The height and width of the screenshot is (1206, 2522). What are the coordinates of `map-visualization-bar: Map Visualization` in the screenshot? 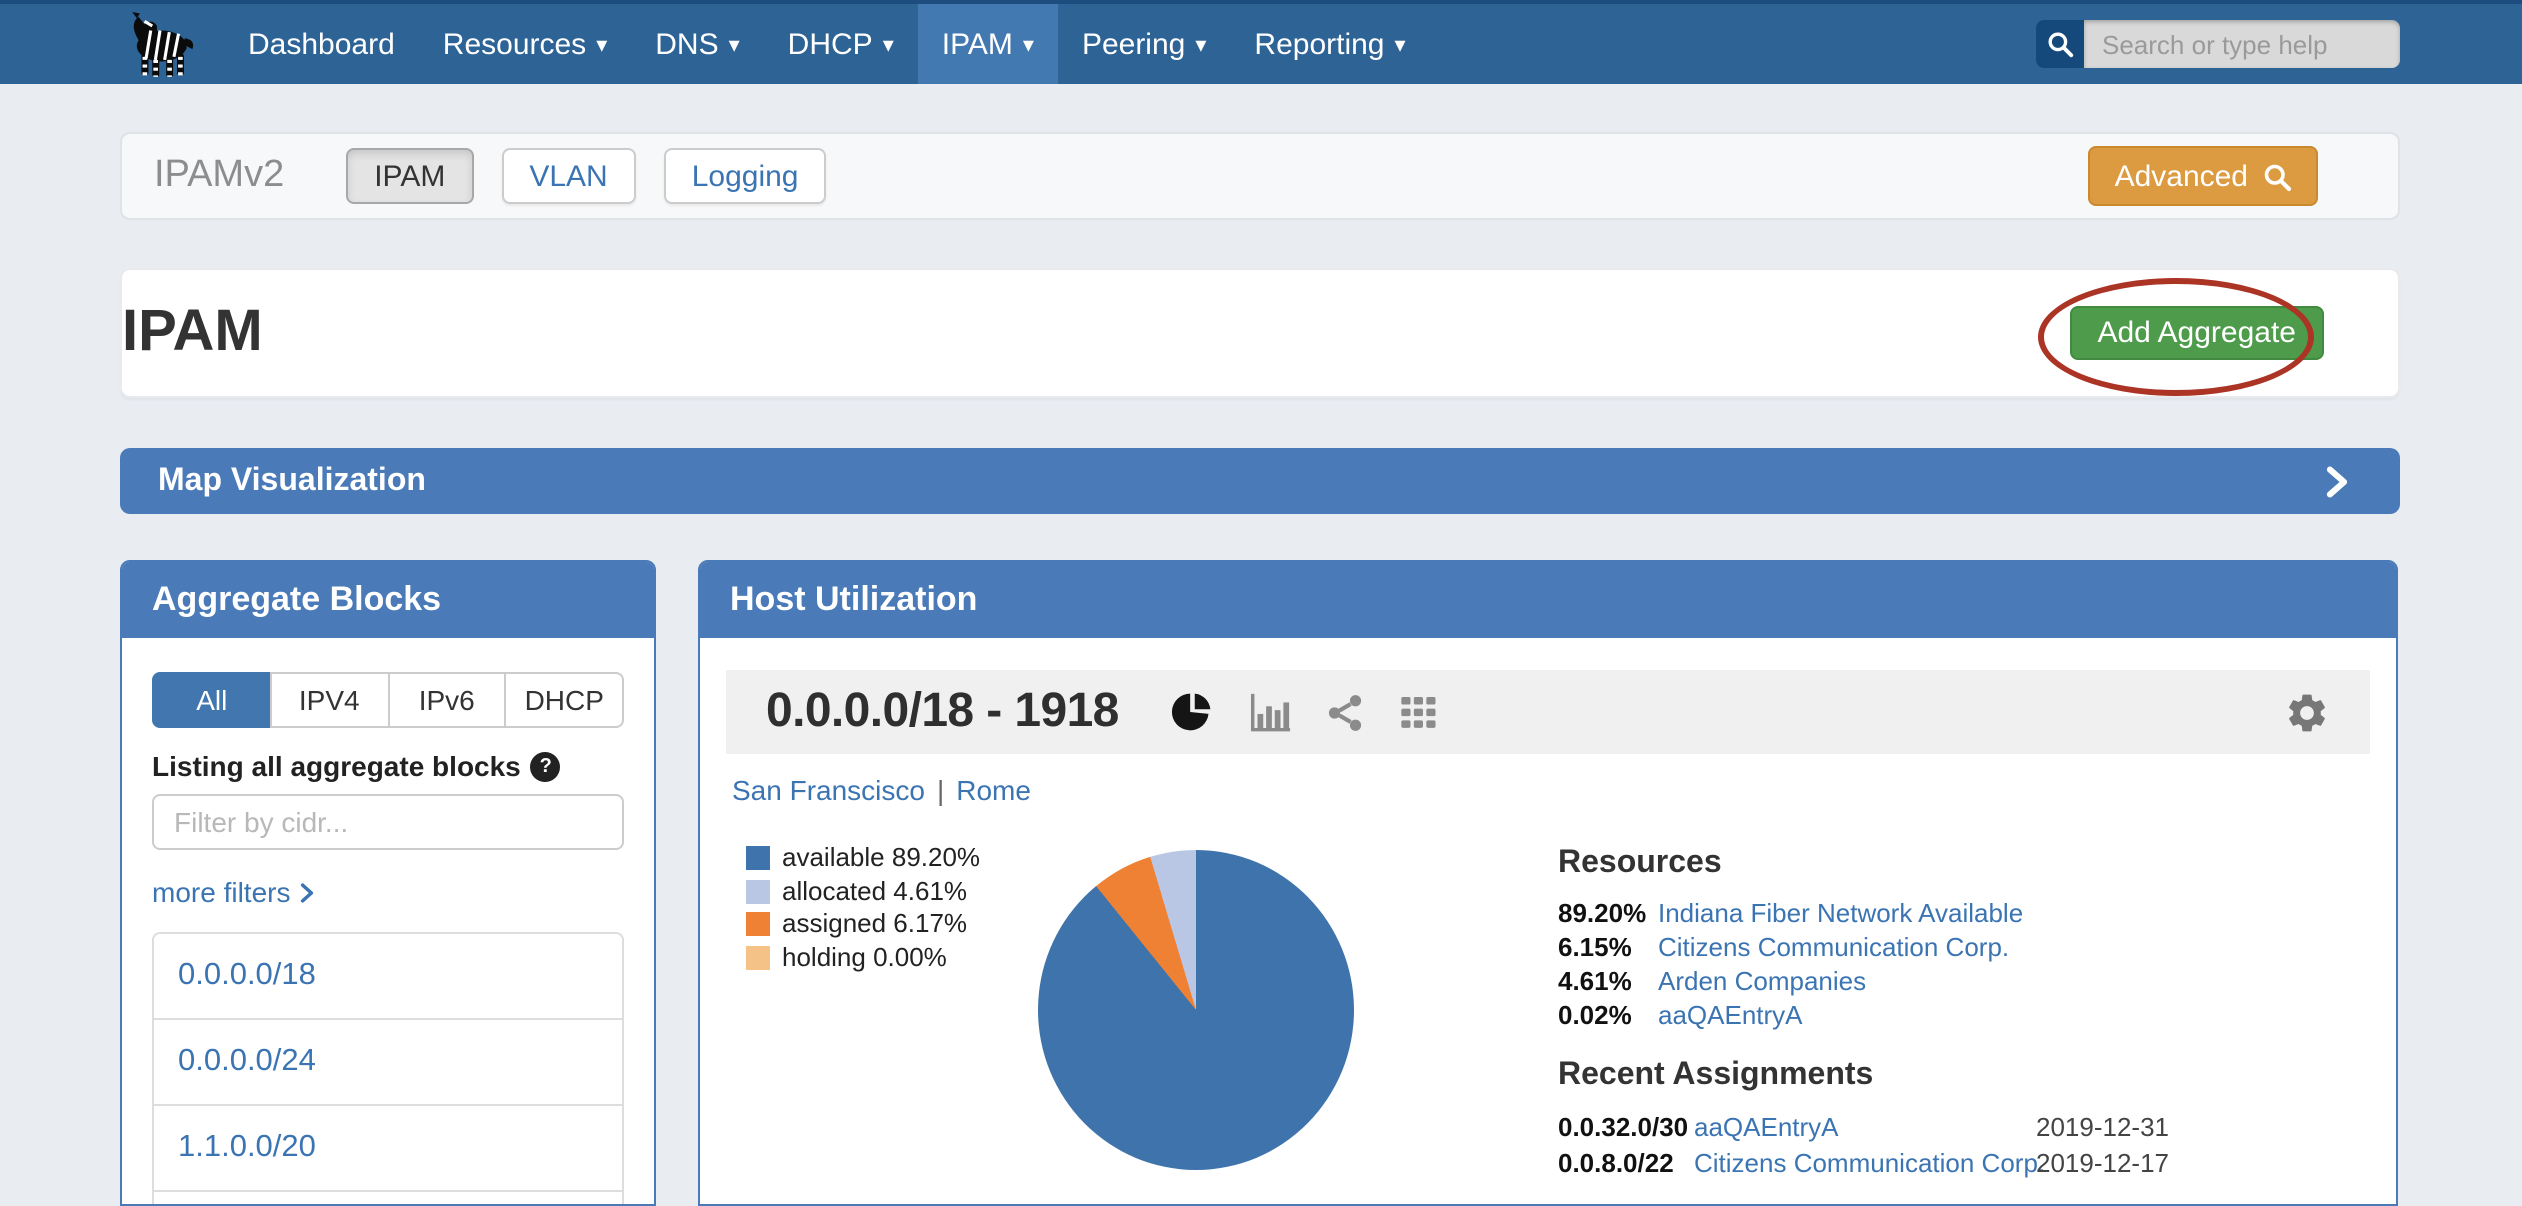 It's located at (1260, 481).